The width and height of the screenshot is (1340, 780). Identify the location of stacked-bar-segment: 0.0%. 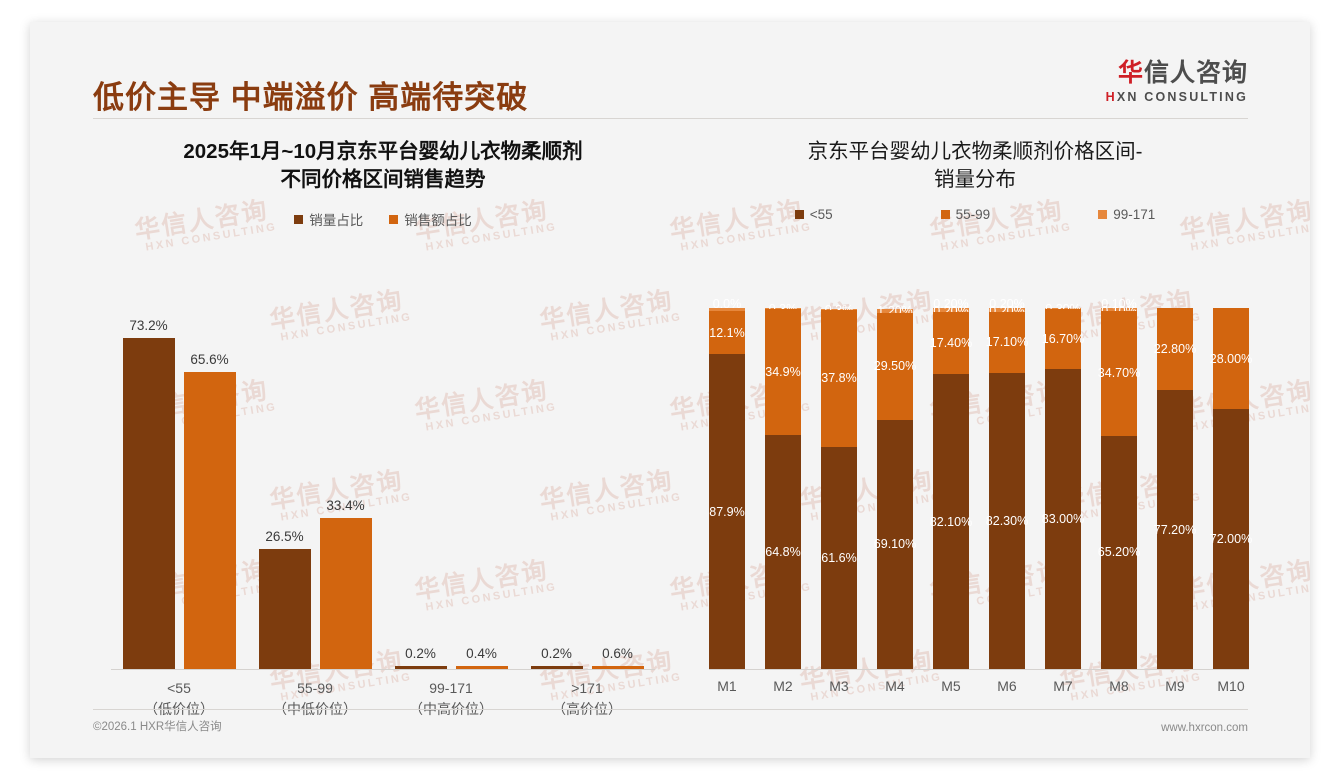
(727, 304).